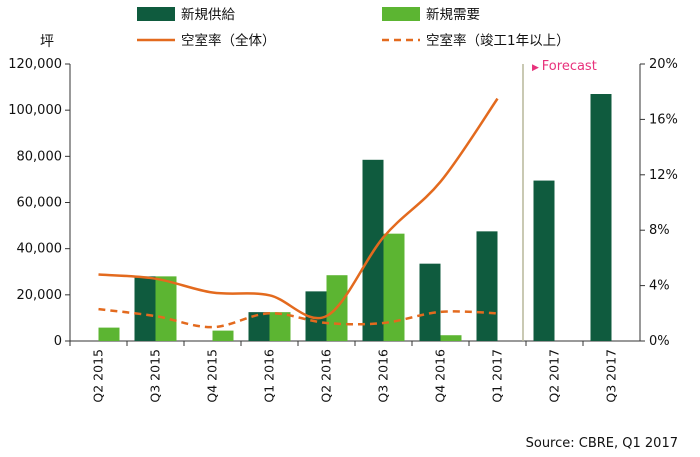 This screenshot has width=700, height=457. I want to click on y-right-tick-label: 16%, so click(663, 119).